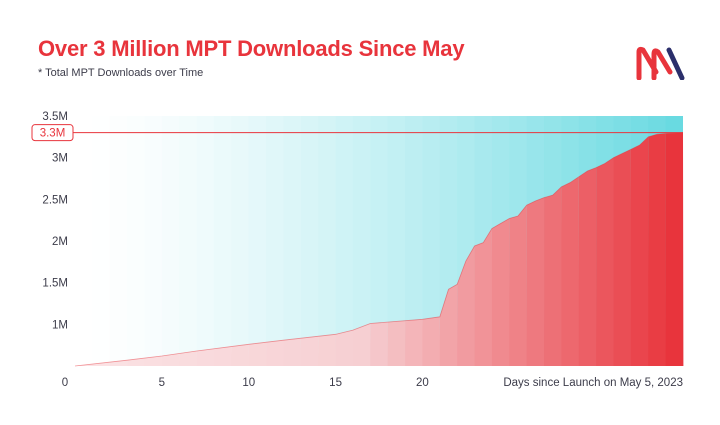 The image size is (720, 425). What do you see at coordinates (60, 159) in the screenshot?
I see `y-tick-label: 3M` at bounding box center [60, 159].